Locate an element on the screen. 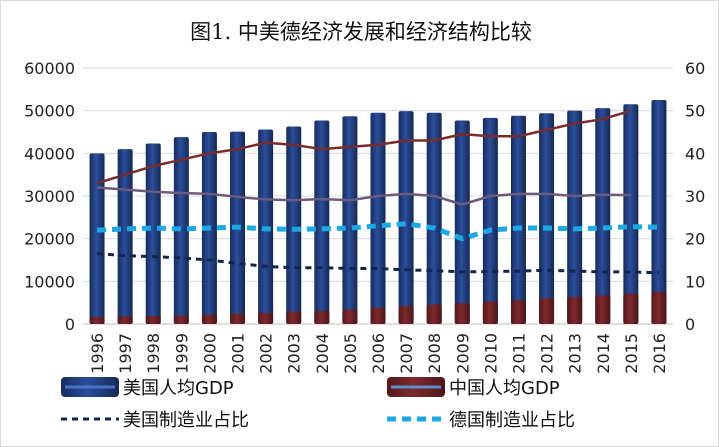 Image resolution: width=719 pixels, height=447 pixels. left-axis-ticks: 0 10000 20000 30000 40000 50000 60000 is located at coordinates (49, 196).